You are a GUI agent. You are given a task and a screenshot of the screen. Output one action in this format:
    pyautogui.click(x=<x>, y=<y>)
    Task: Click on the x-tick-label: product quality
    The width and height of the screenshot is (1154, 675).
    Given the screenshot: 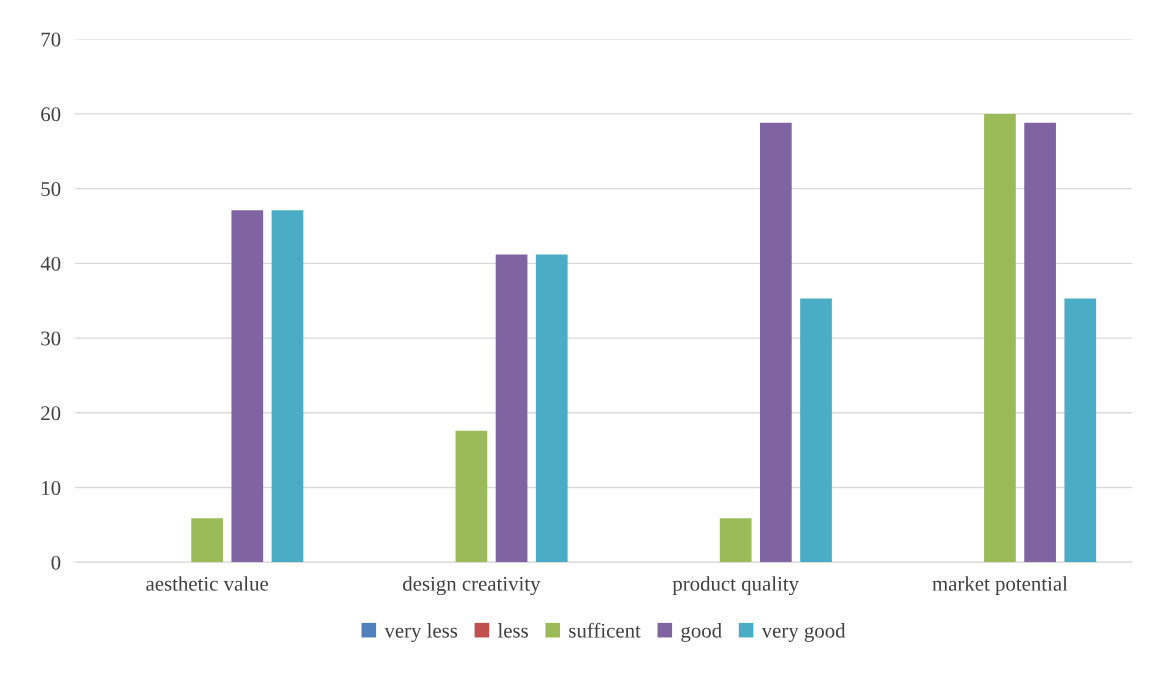 What is the action you would take?
    pyautogui.click(x=735, y=586)
    